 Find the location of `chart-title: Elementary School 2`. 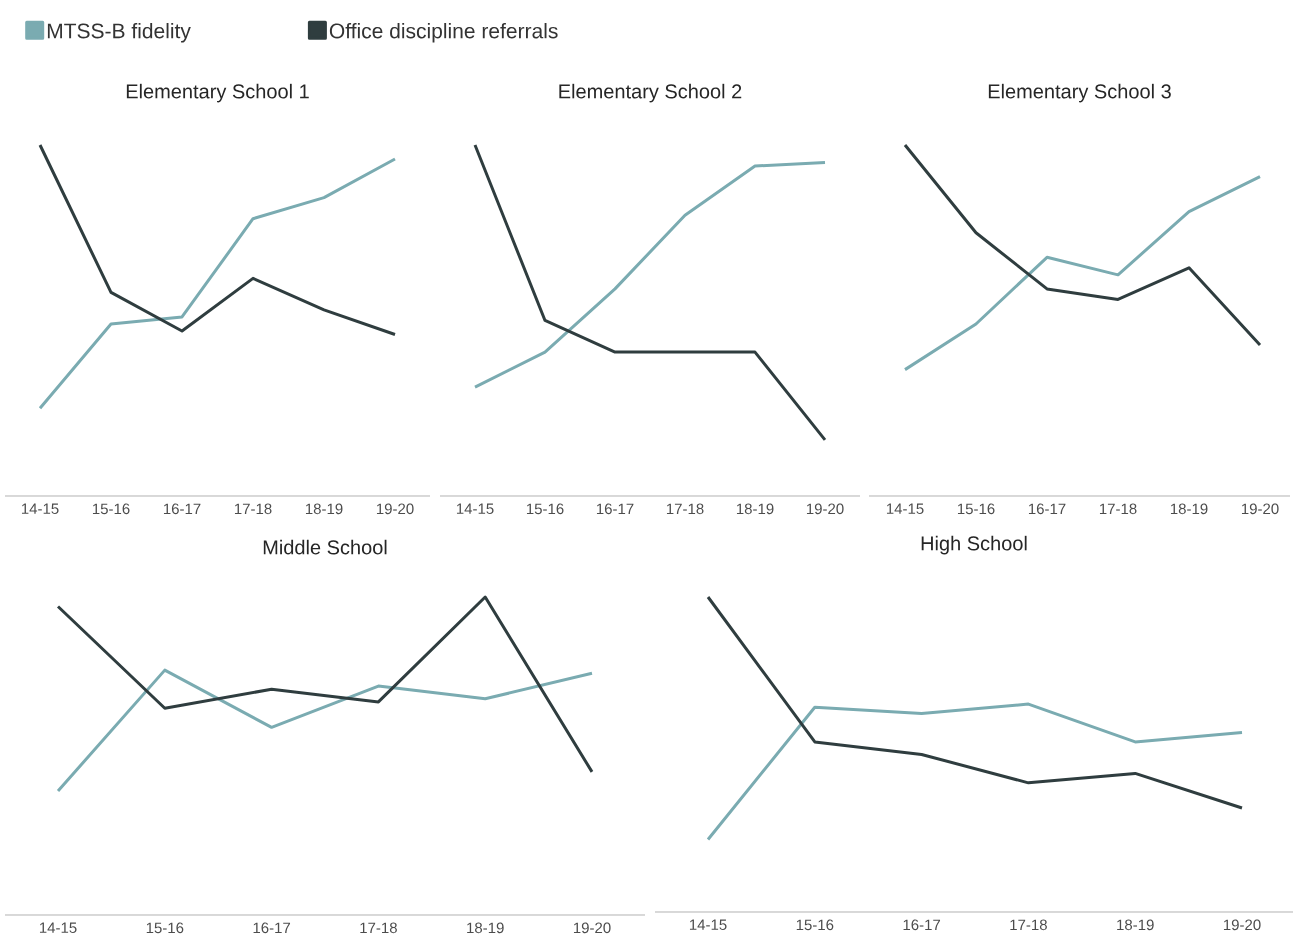

chart-title: Elementary School 2 is located at coordinates (650, 93).